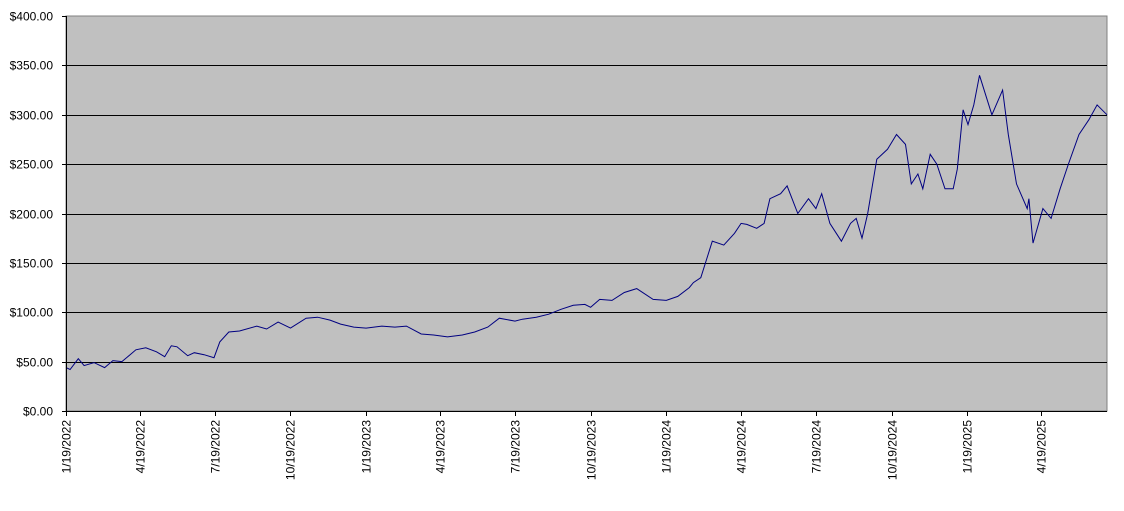 This screenshot has width=1124, height=511. Describe the element at coordinates (67, 447) in the screenshot. I see `x-tick-label: 1/19/2022` at that location.